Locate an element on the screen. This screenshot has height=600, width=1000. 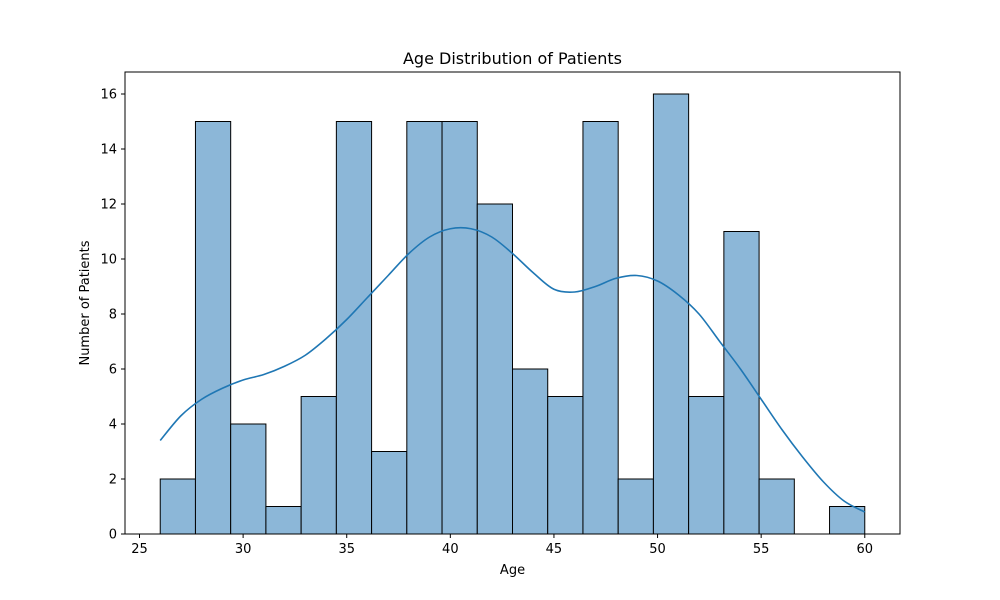
x-tick-label: 40 is located at coordinates (450, 549).